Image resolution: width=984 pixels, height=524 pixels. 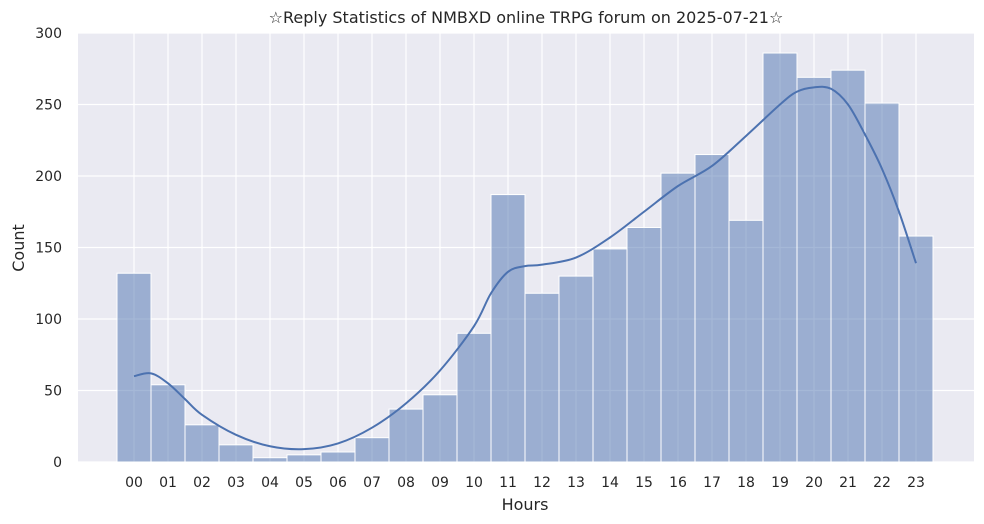 I want to click on x-tick-label: 21, so click(x=848, y=483).